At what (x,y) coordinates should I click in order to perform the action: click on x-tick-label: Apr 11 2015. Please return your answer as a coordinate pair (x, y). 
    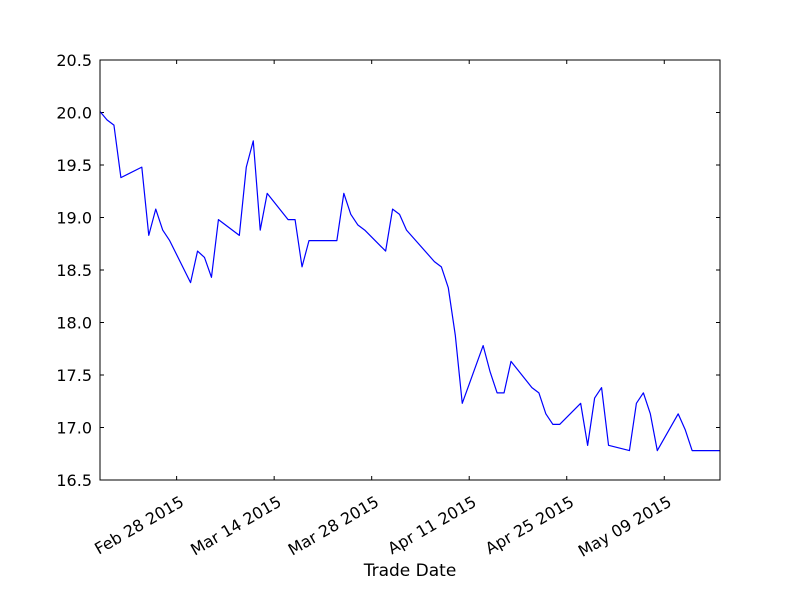
    Looking at the image, I should click on (431, 525).